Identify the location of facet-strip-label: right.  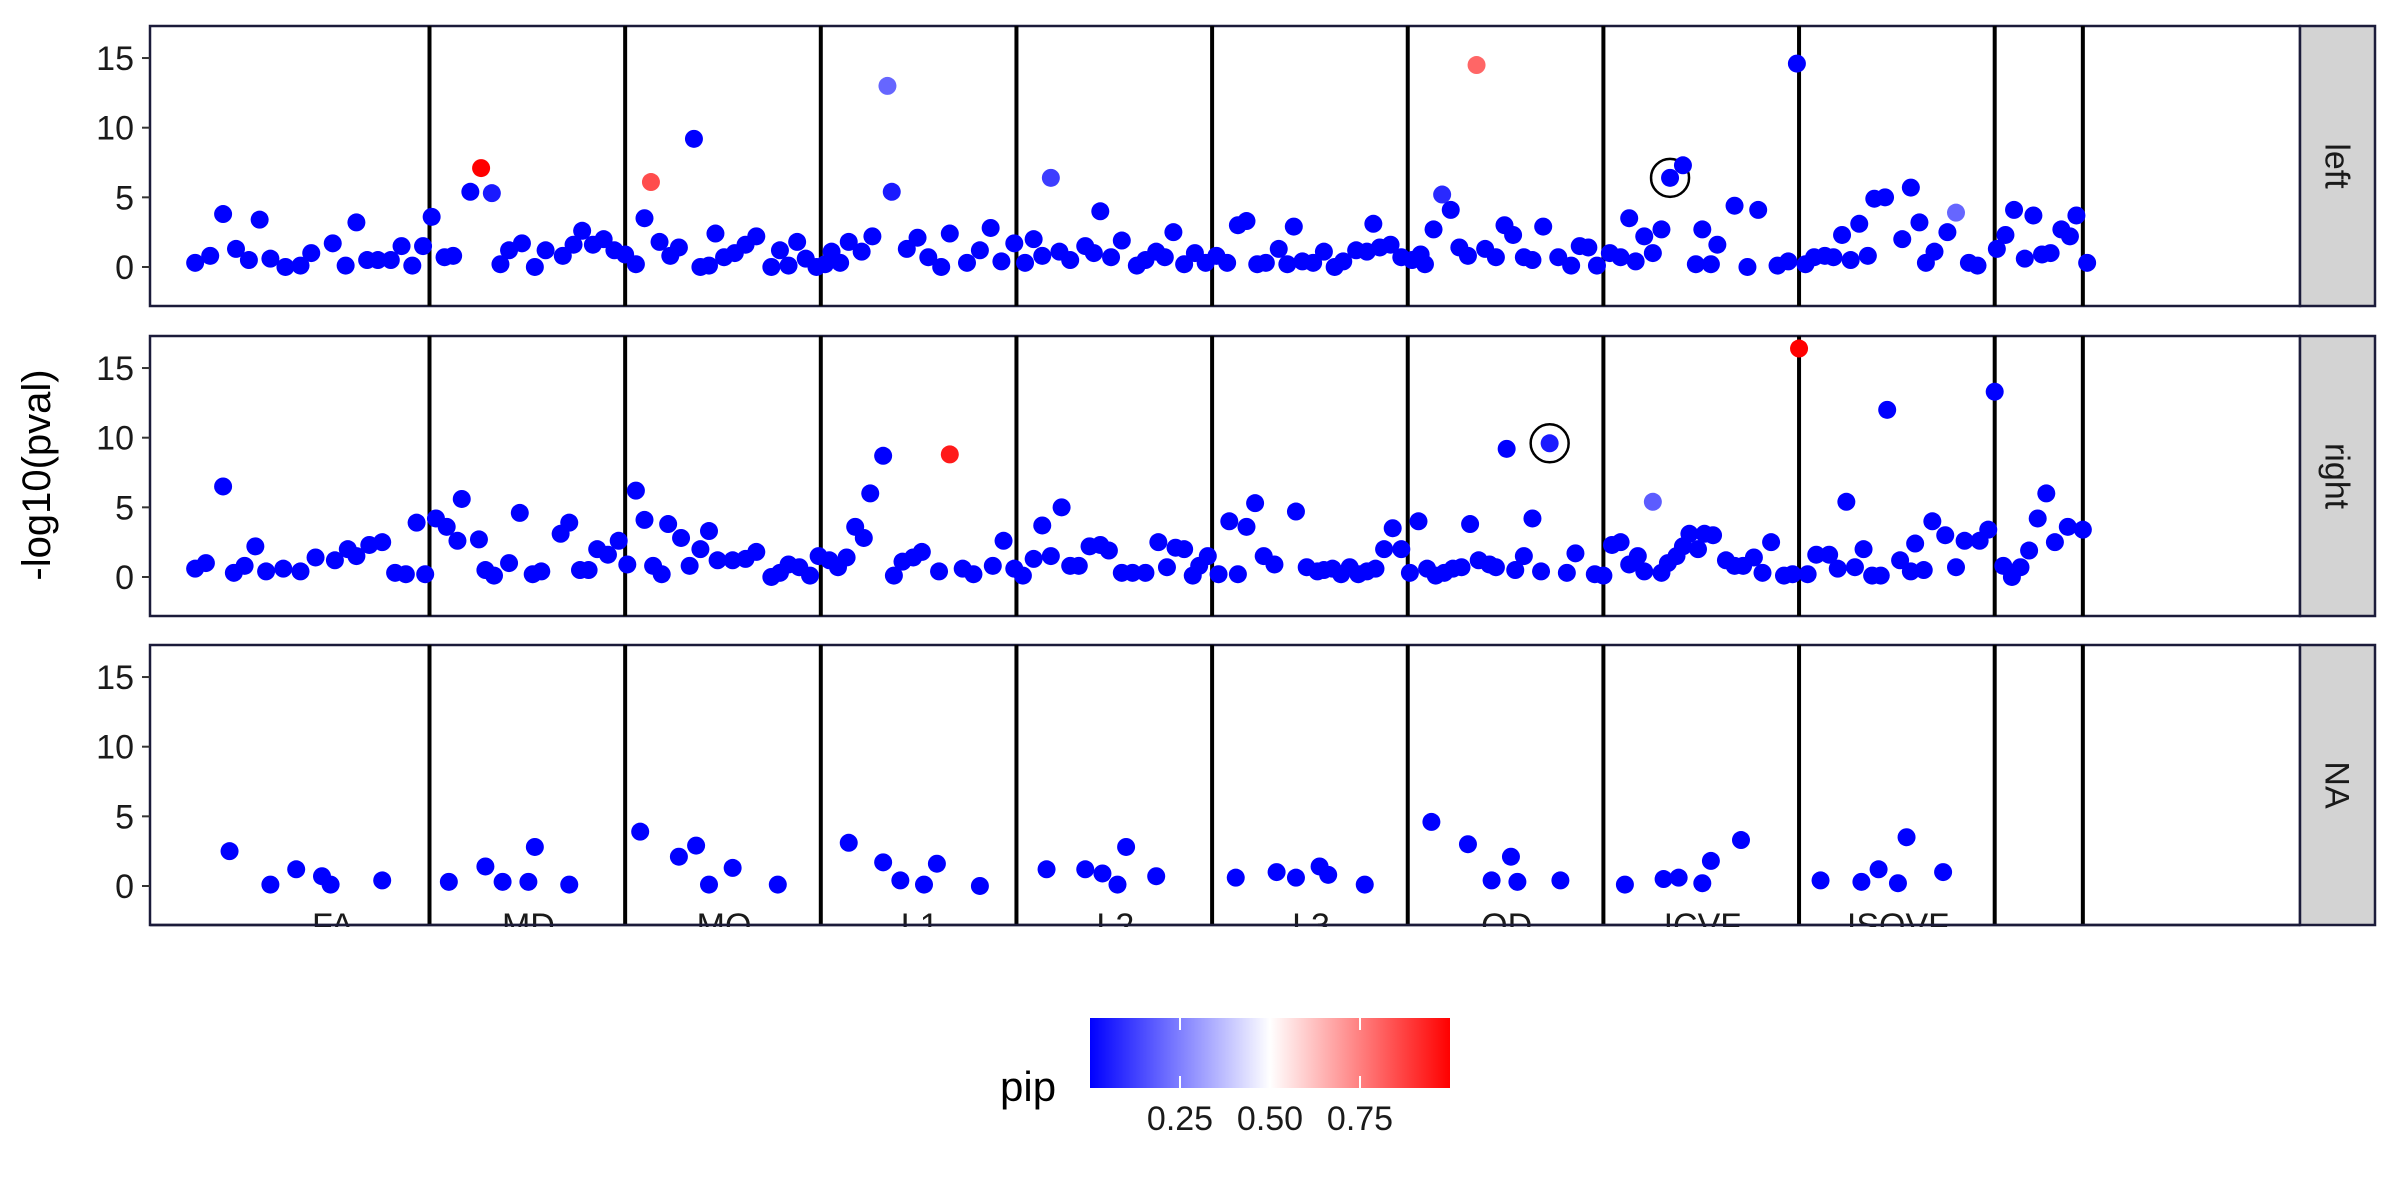
(2337, 476).